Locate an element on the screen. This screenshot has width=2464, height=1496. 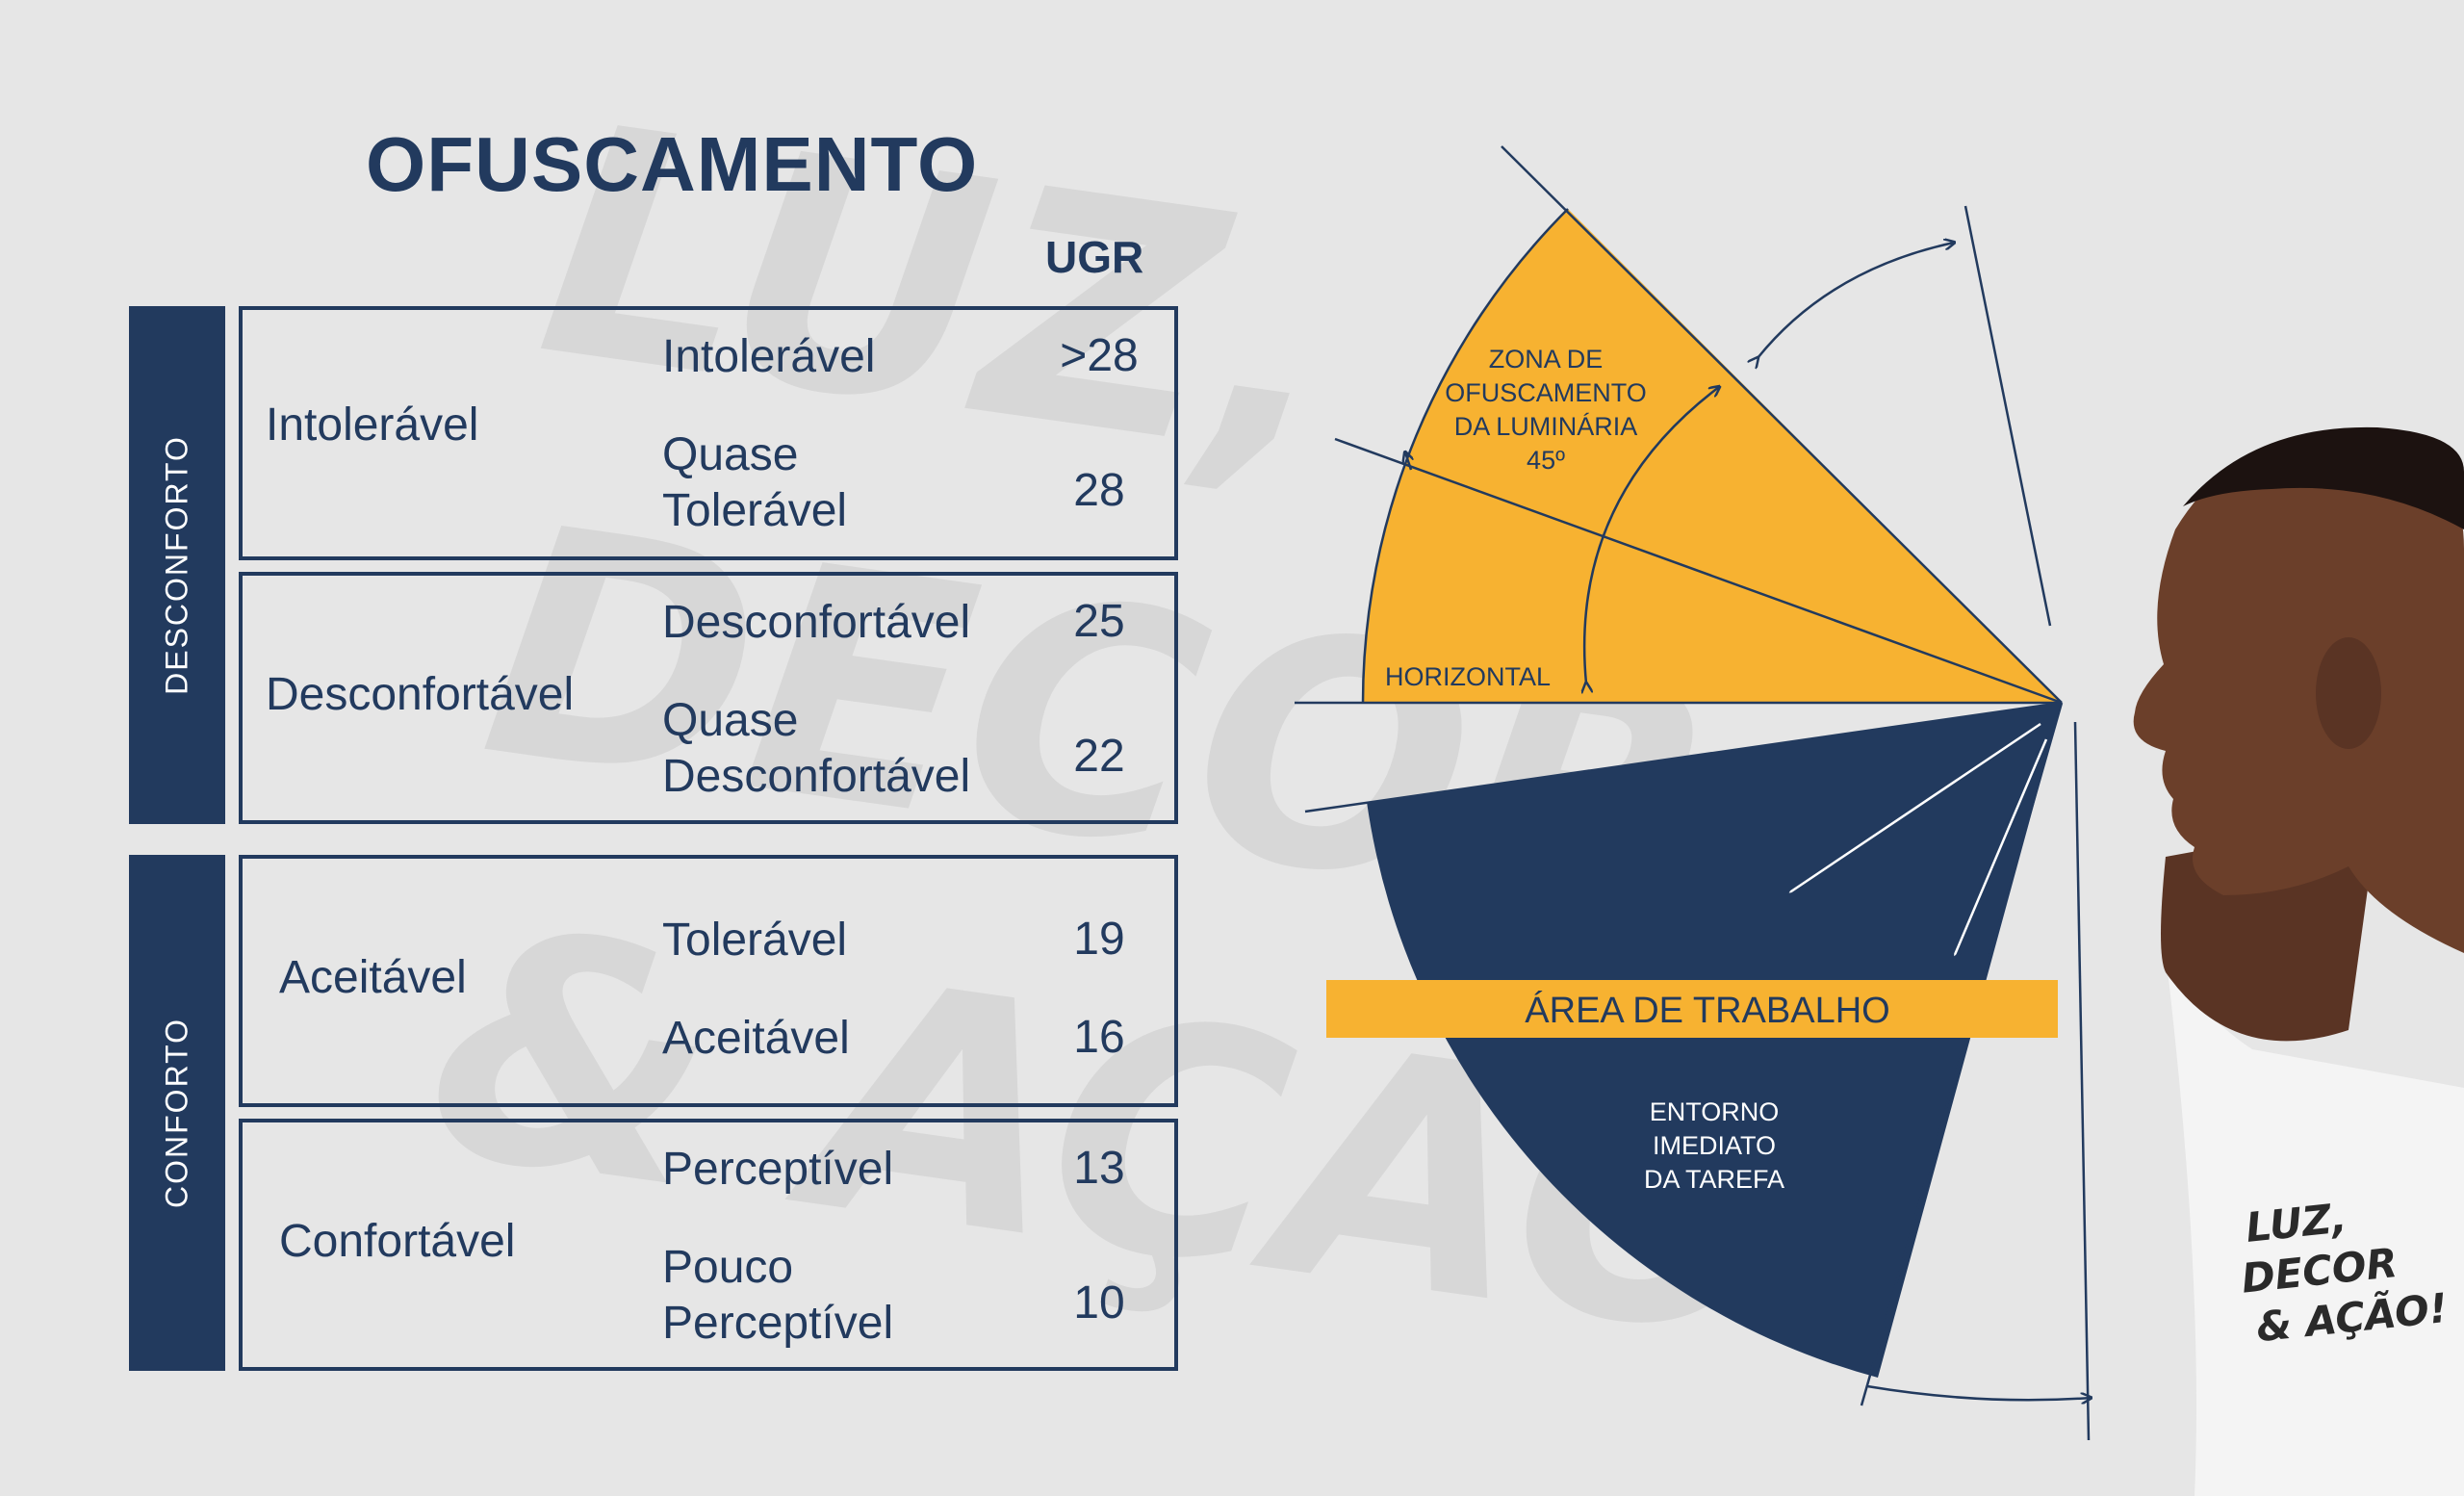
category-box-aceitavel: Aceitável Tolerável 19 Aceitável 16 is located at coordinates (708, 981).